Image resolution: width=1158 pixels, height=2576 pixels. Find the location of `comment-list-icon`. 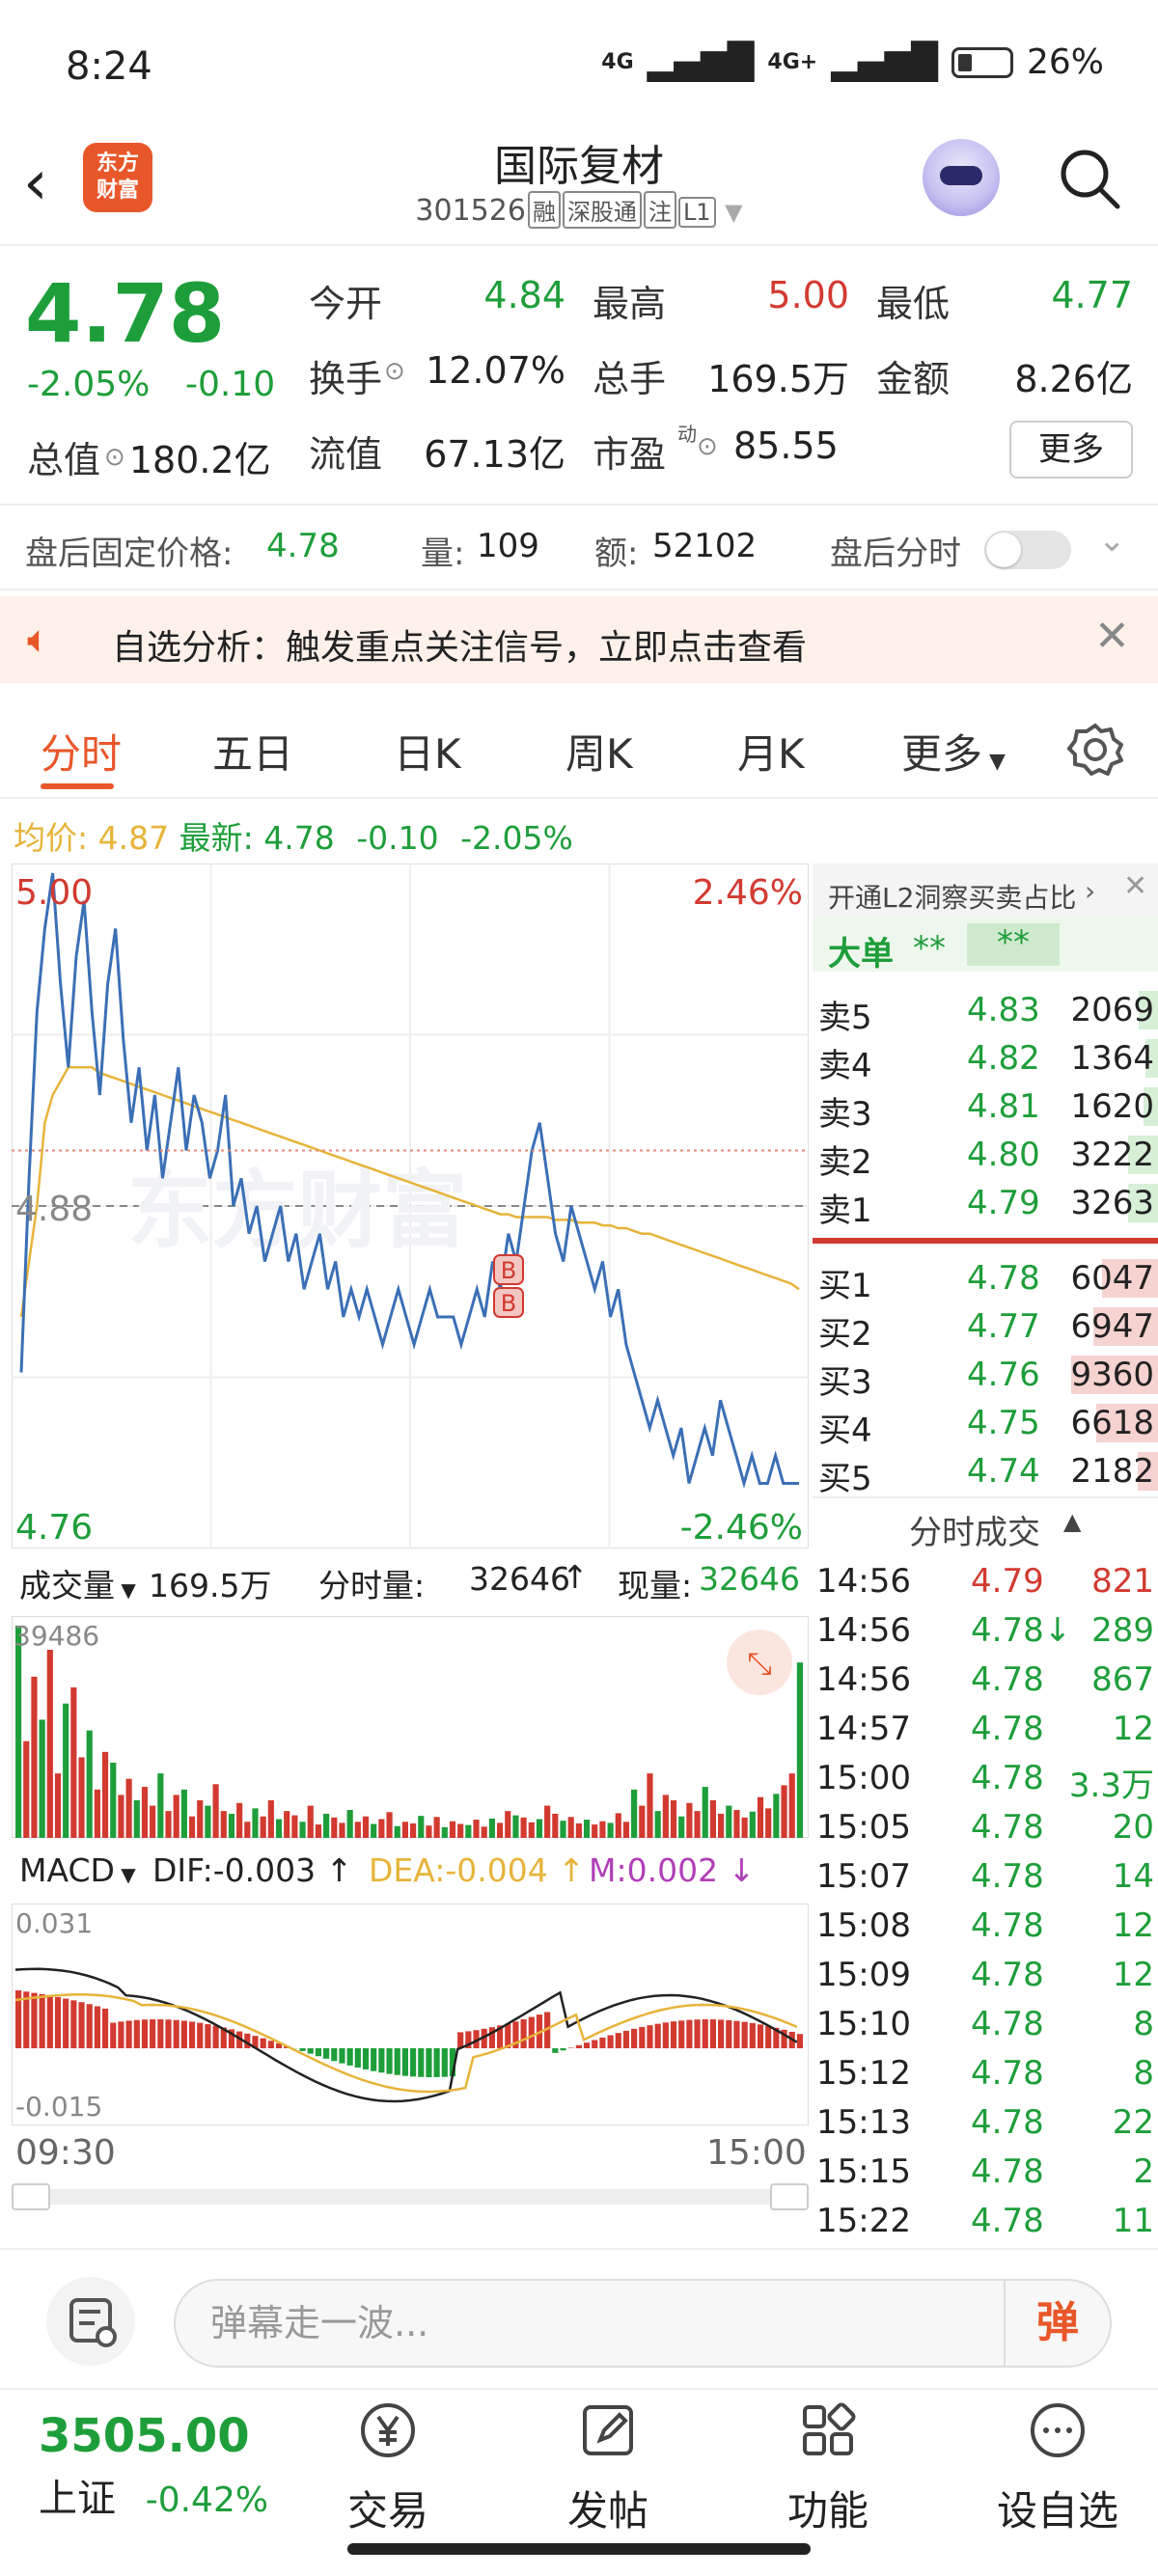

comment-list-icon is located at coordinates (90, 2321).